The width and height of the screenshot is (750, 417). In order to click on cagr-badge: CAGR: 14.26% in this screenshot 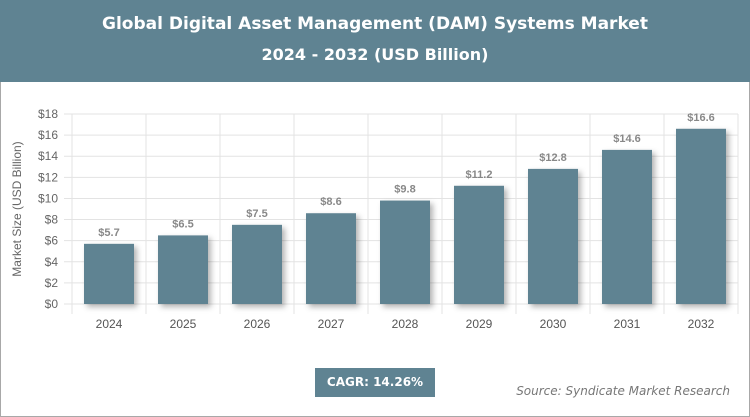, I will do `click(375, 382)`.